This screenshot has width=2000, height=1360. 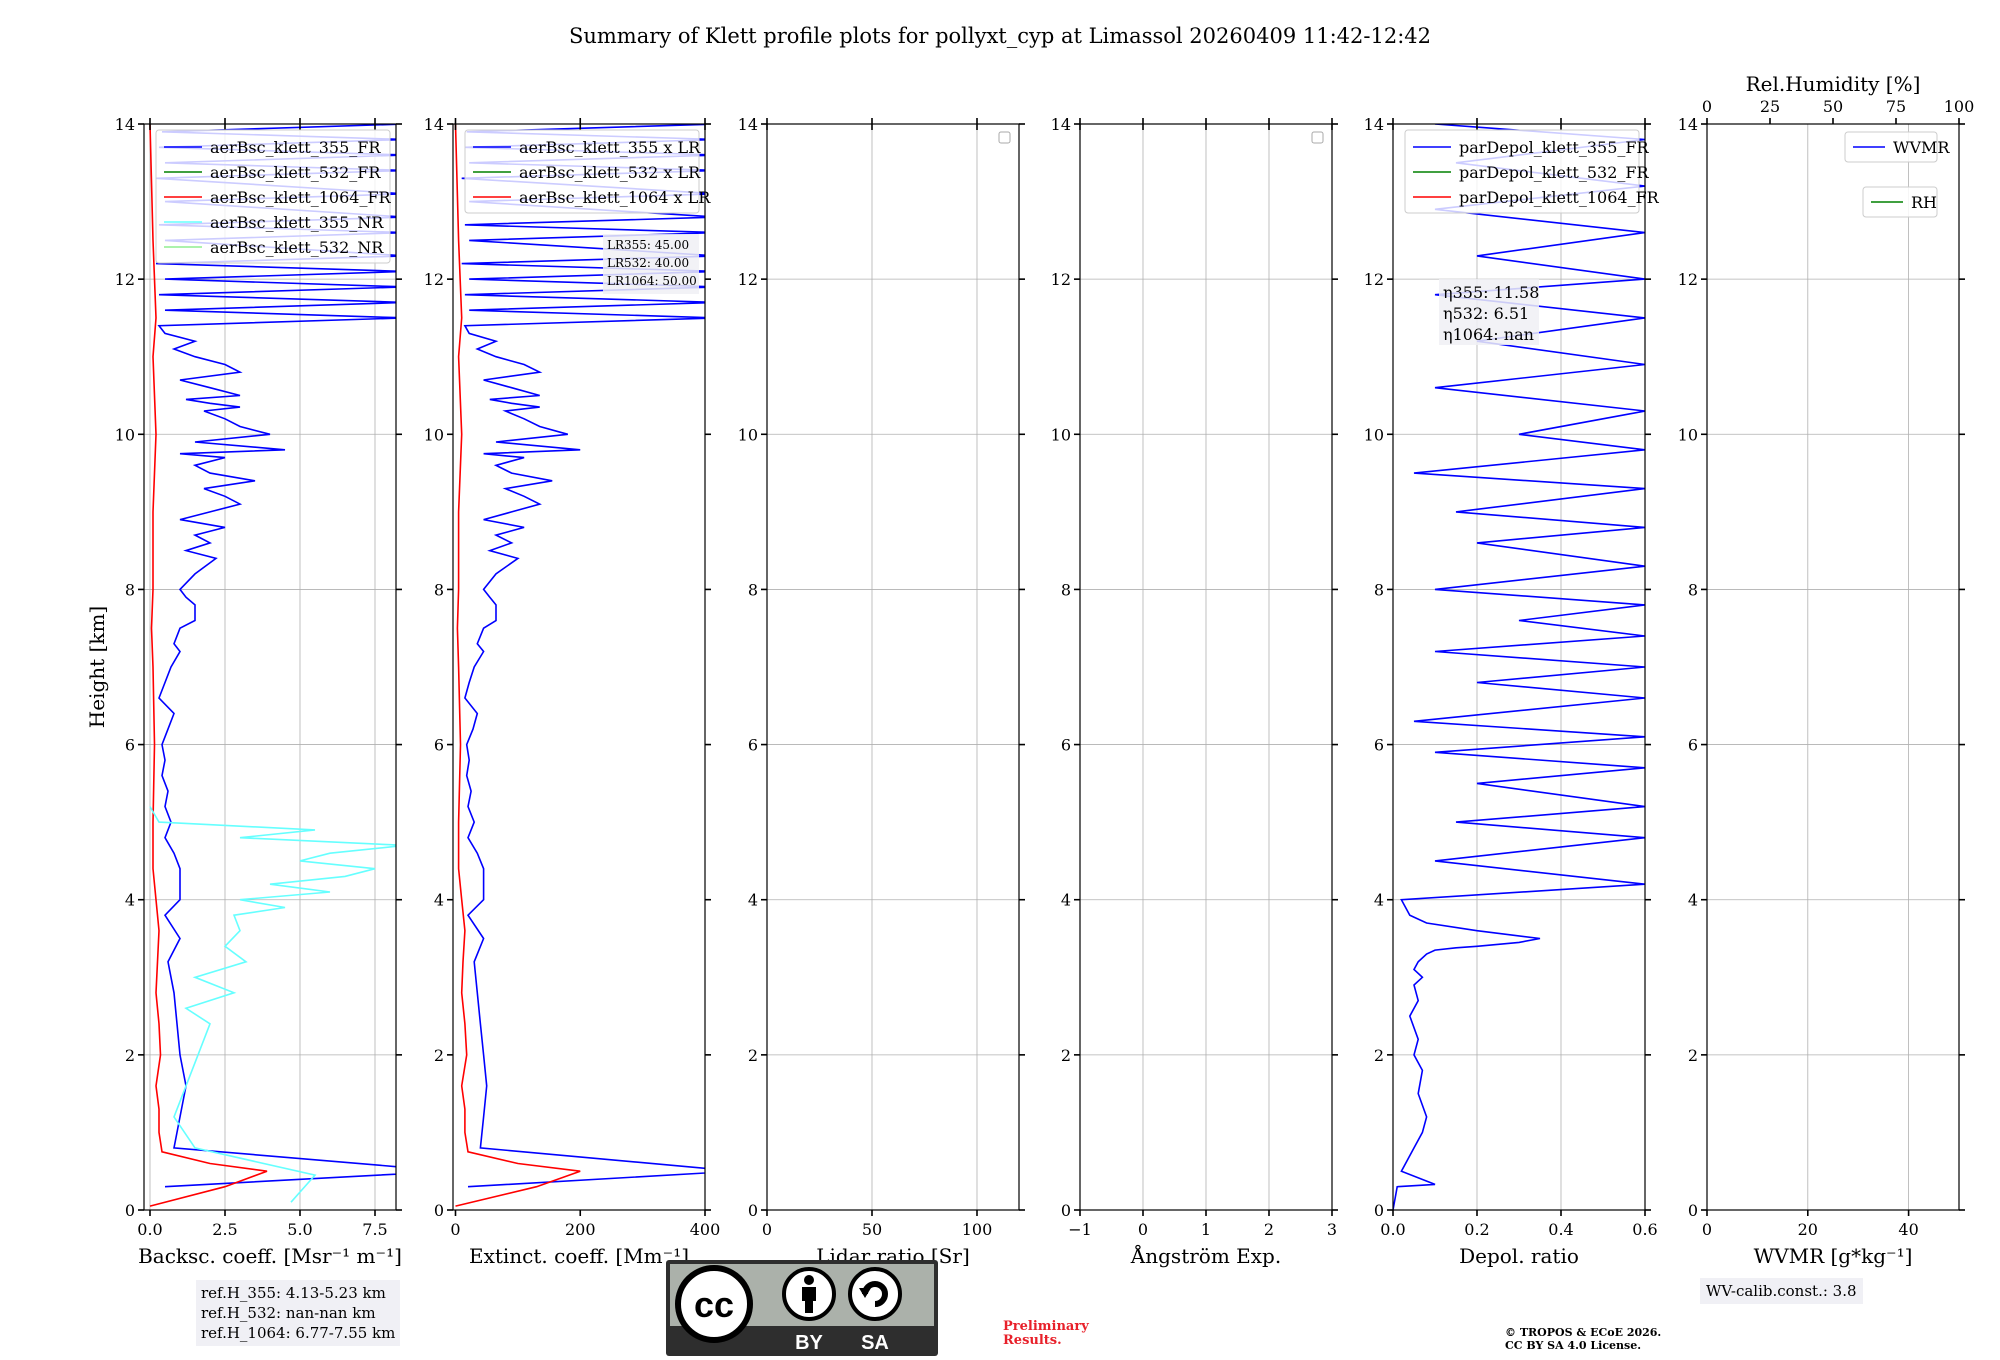 What do you see at coordinates (1476, 1229) in the screenshot?
I see `x-tick-label: 0.2` at bounding box center [1476, 1229].